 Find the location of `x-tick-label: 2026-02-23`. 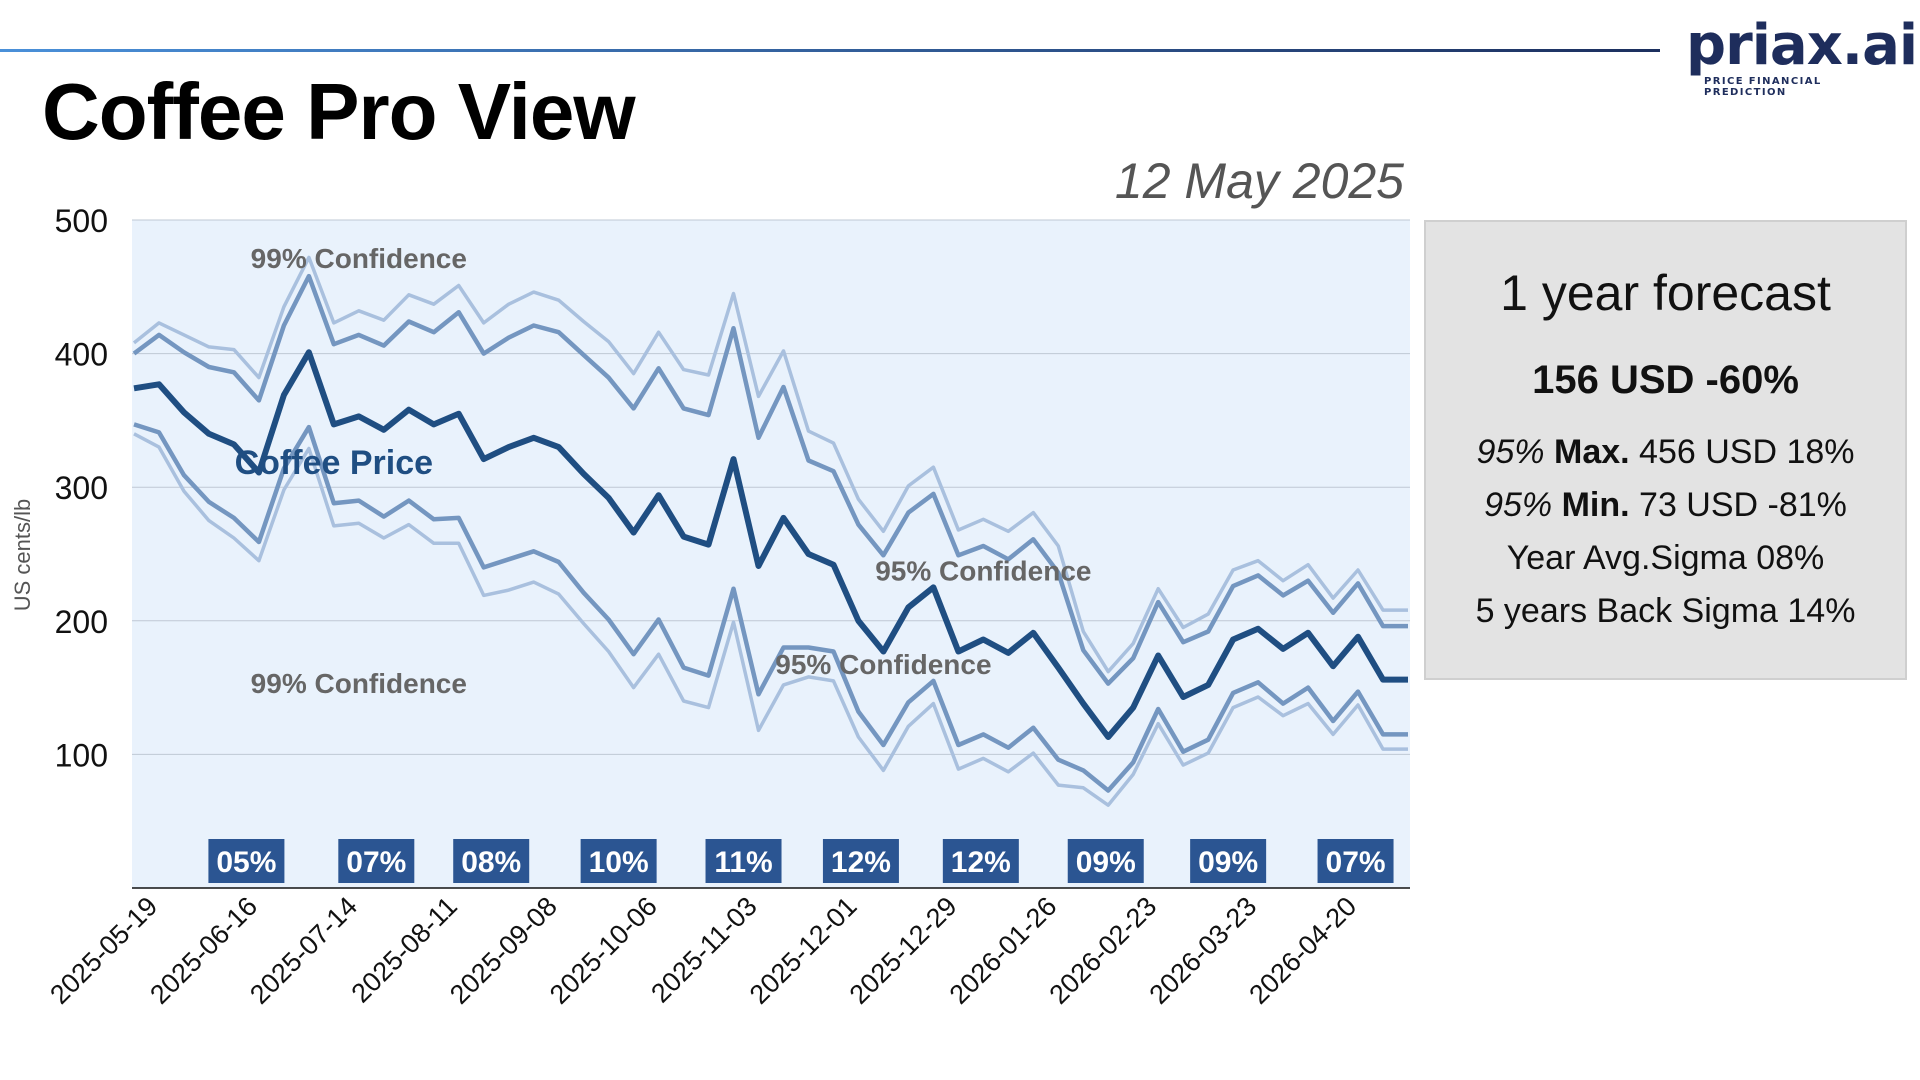

x-tick-label: 2026-02-23 is located at coordinates (1103, 950).